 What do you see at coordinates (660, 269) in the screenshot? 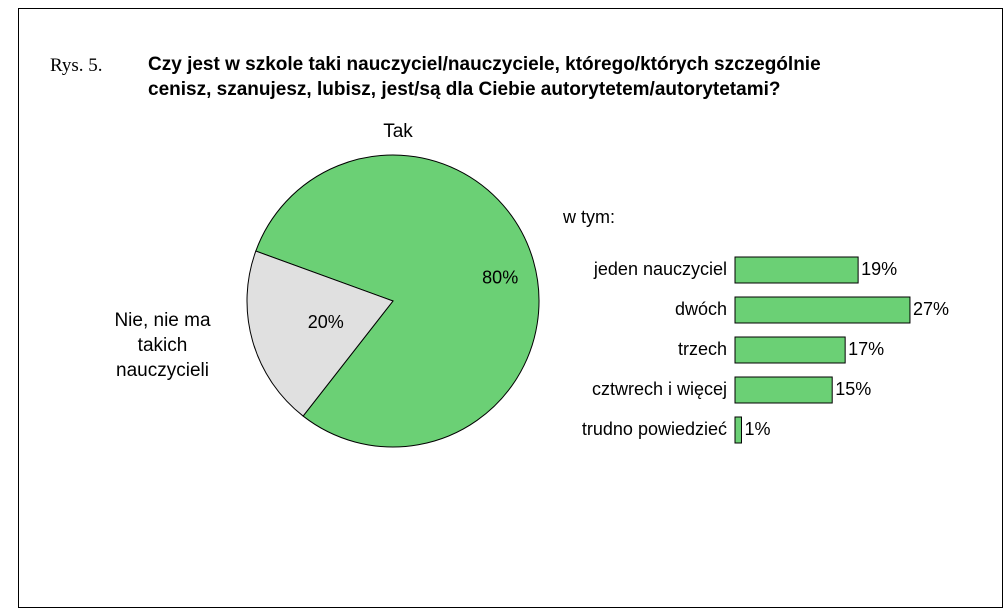
I see `category-label: jeden nauczyciel` at bounding box center [660, 269].